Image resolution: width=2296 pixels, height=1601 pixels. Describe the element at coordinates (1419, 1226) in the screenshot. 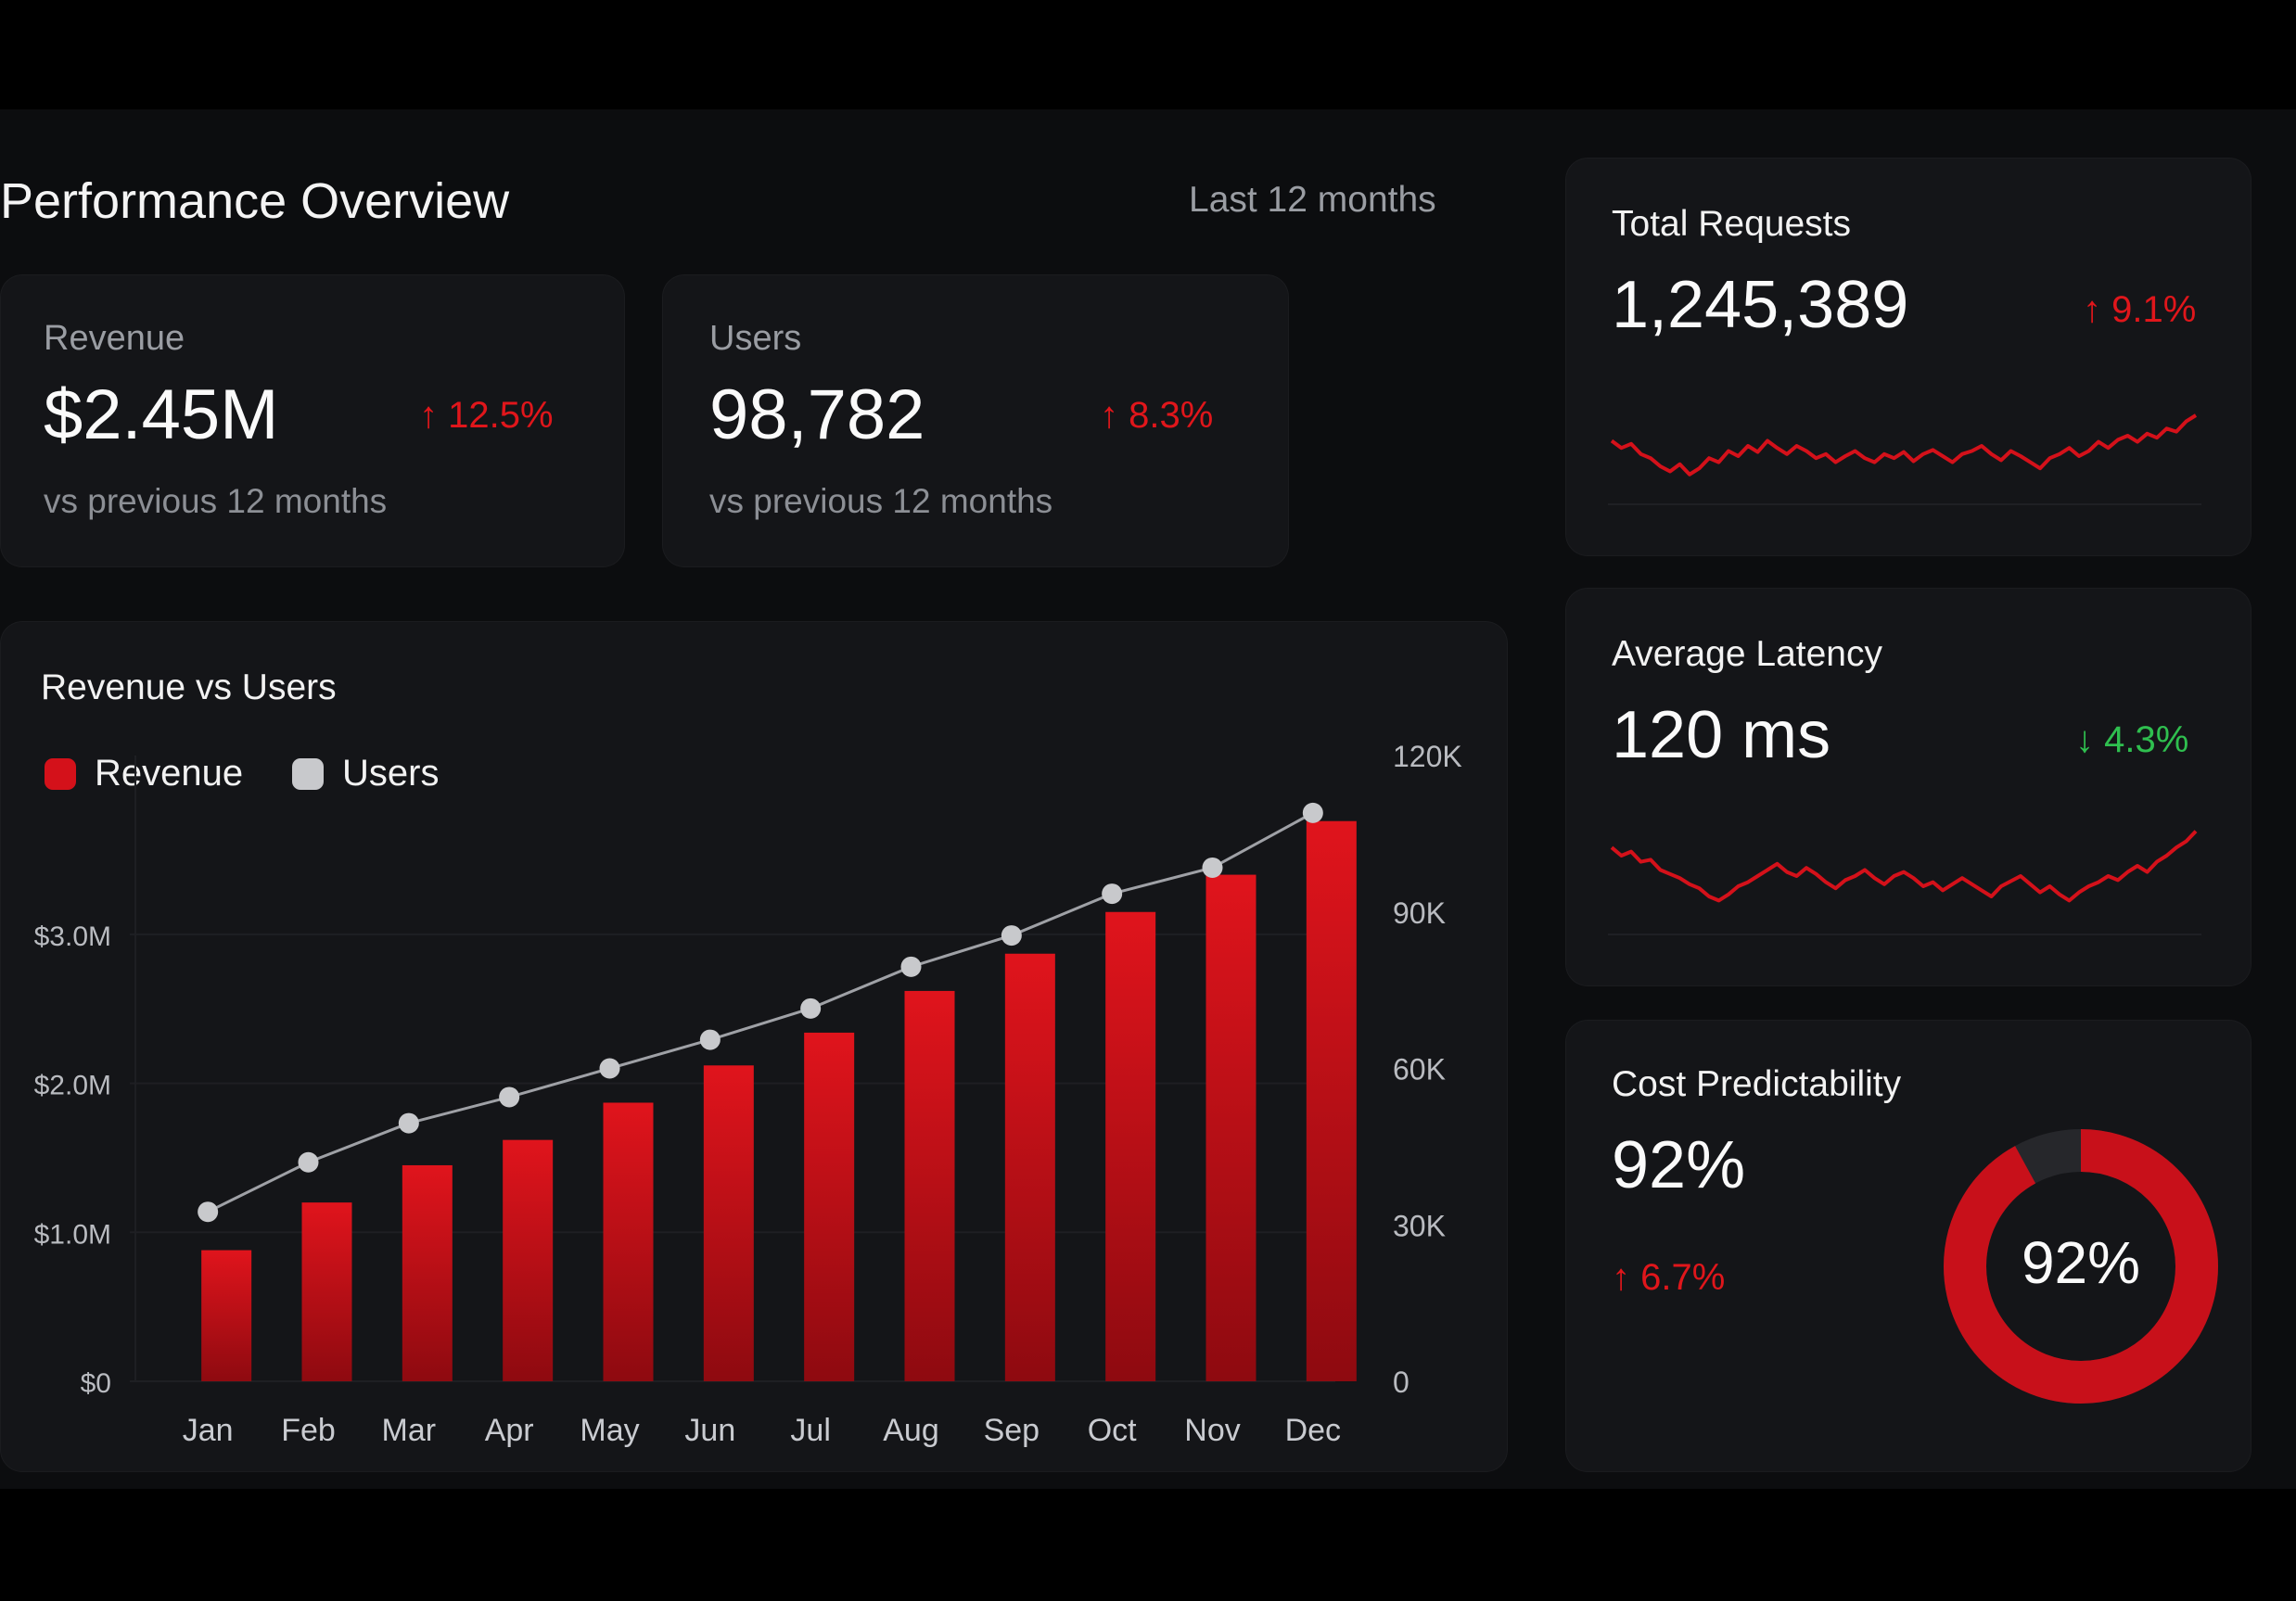

I see `y-right-tick-label: 30K` at that location.